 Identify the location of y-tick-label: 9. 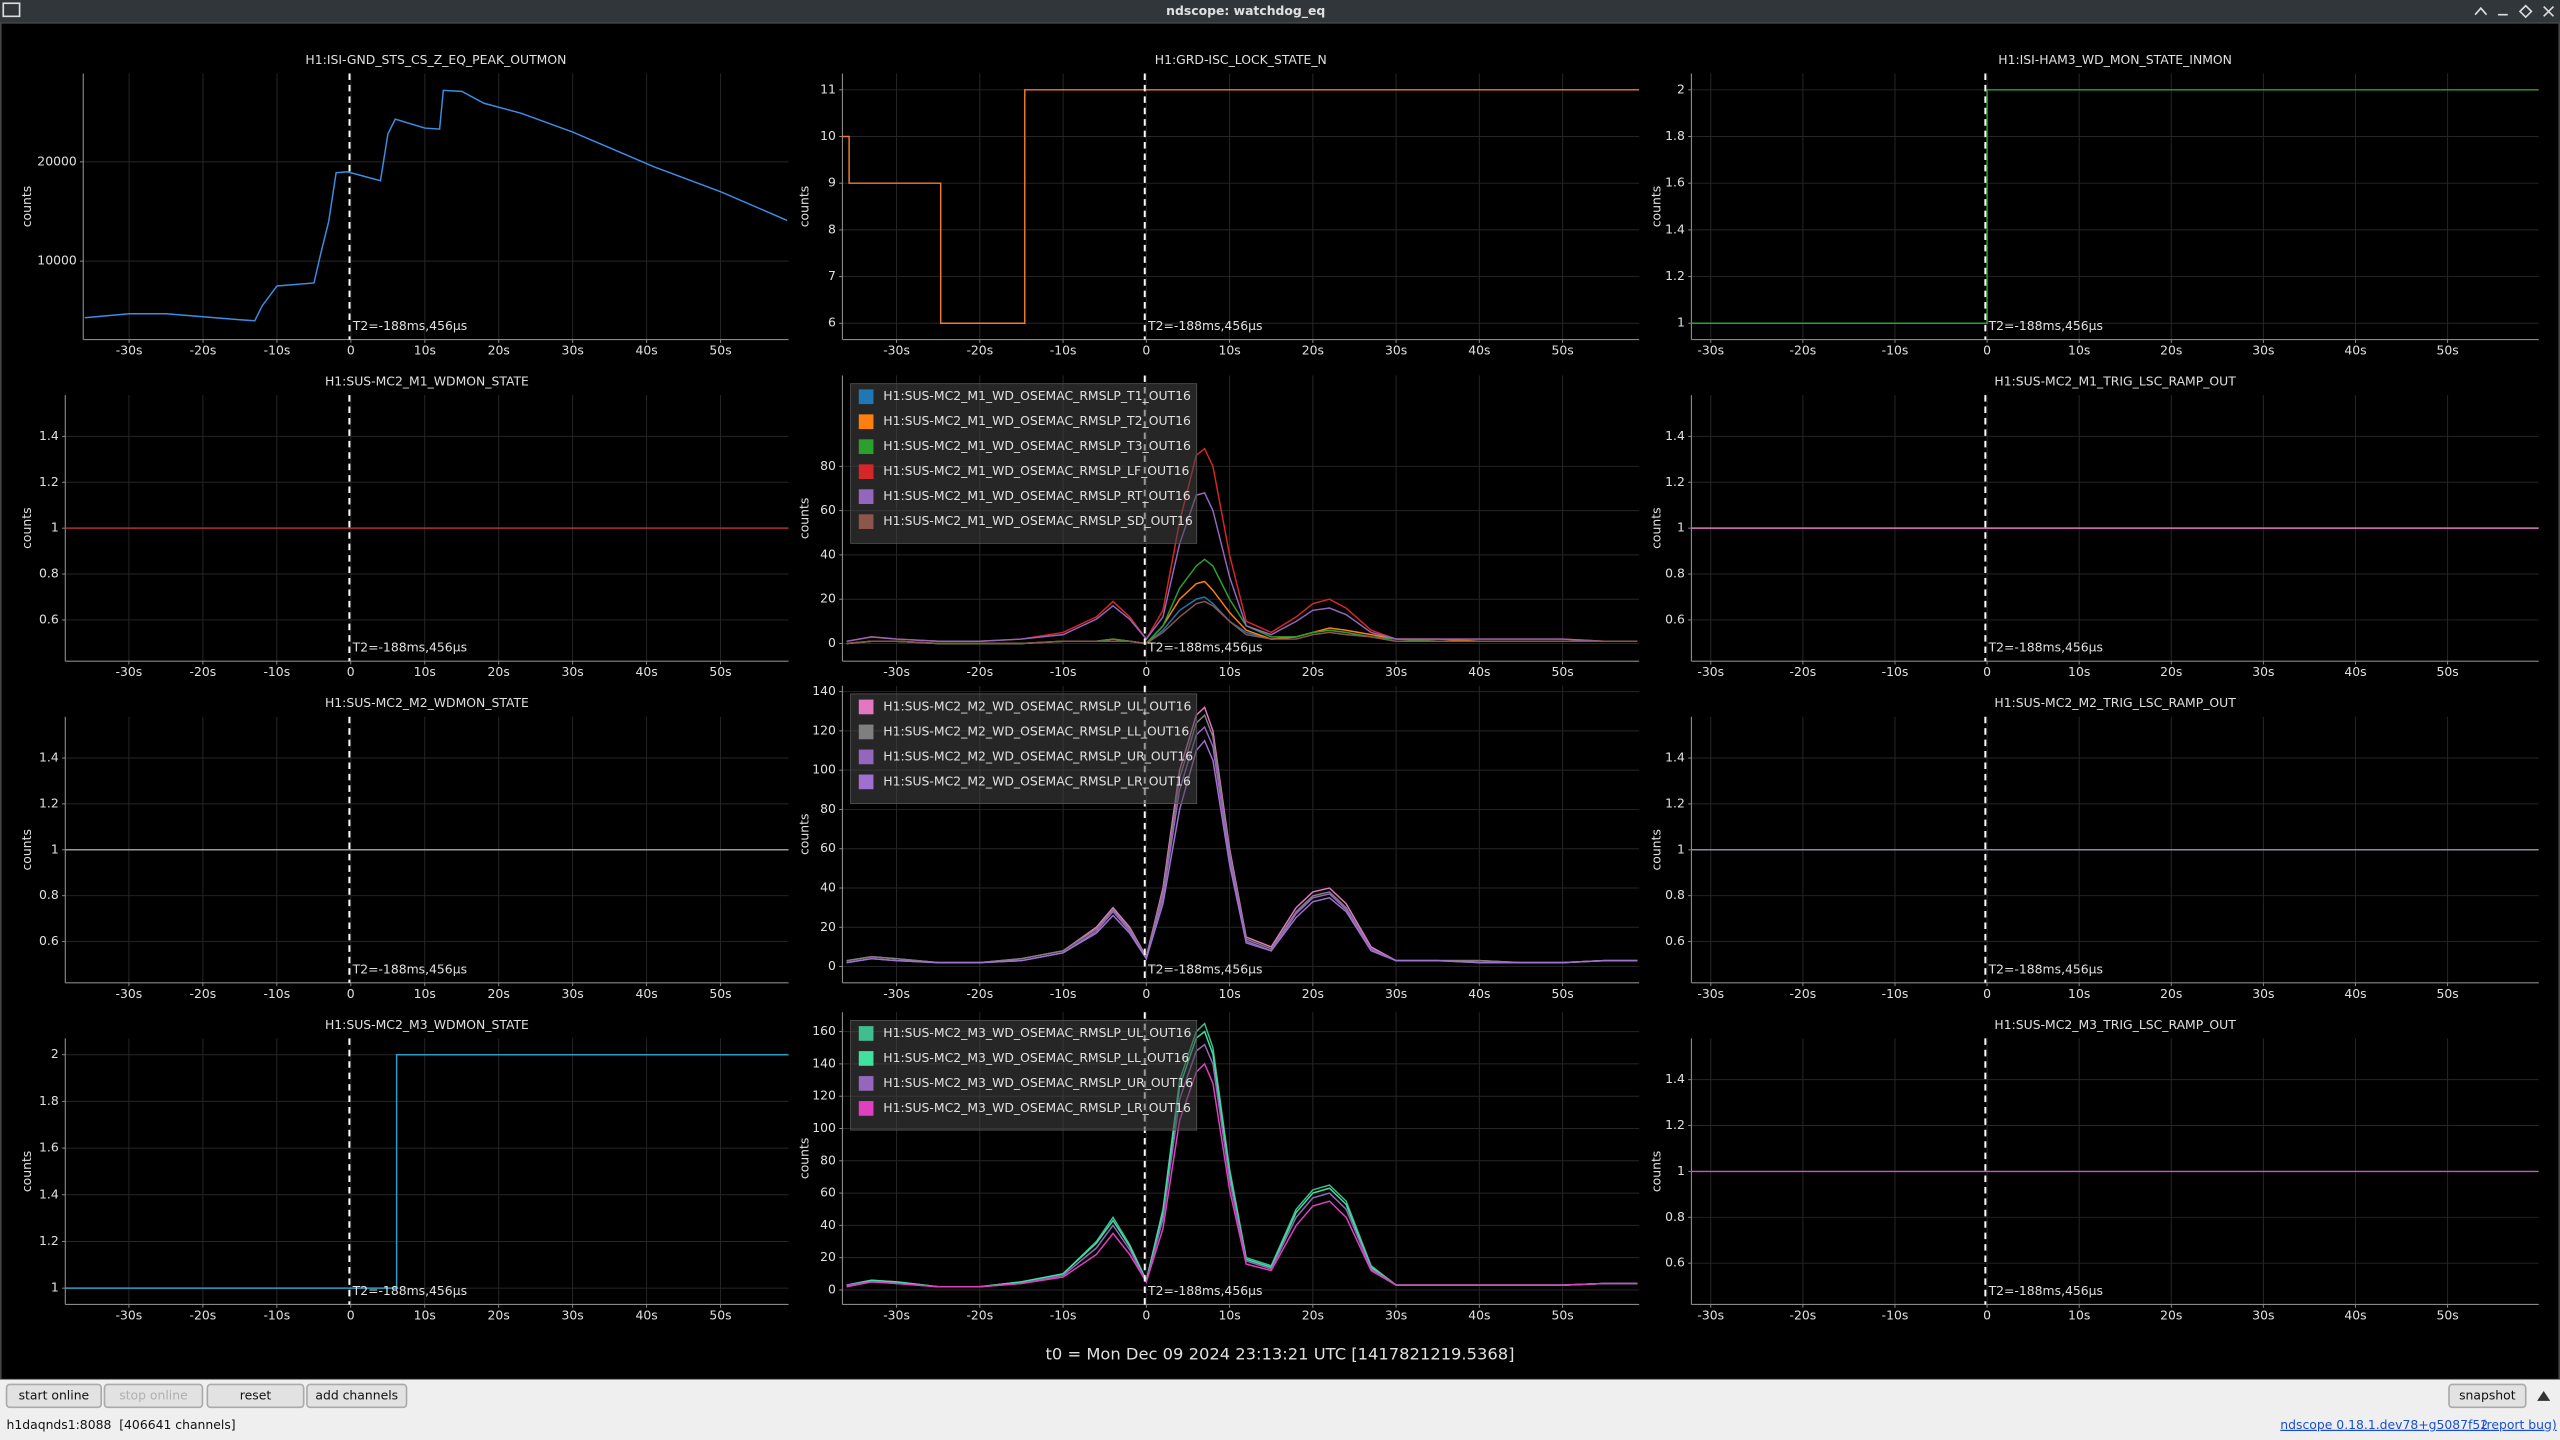
(832, 182).